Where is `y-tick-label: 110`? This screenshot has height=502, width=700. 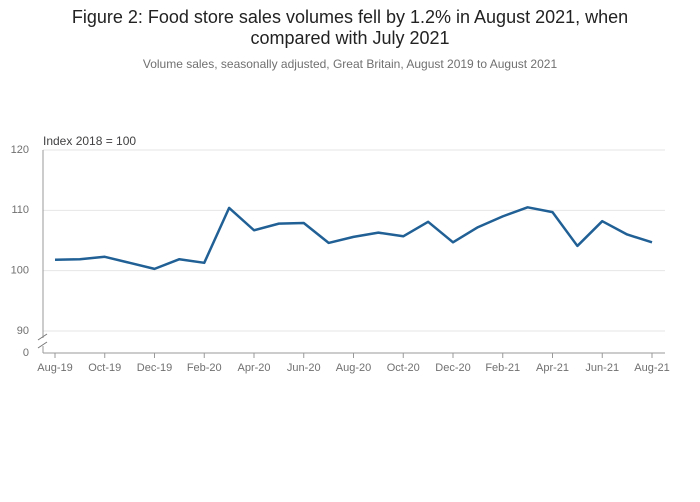 y-tick-label: 110 is located at coordinates (20, 210).